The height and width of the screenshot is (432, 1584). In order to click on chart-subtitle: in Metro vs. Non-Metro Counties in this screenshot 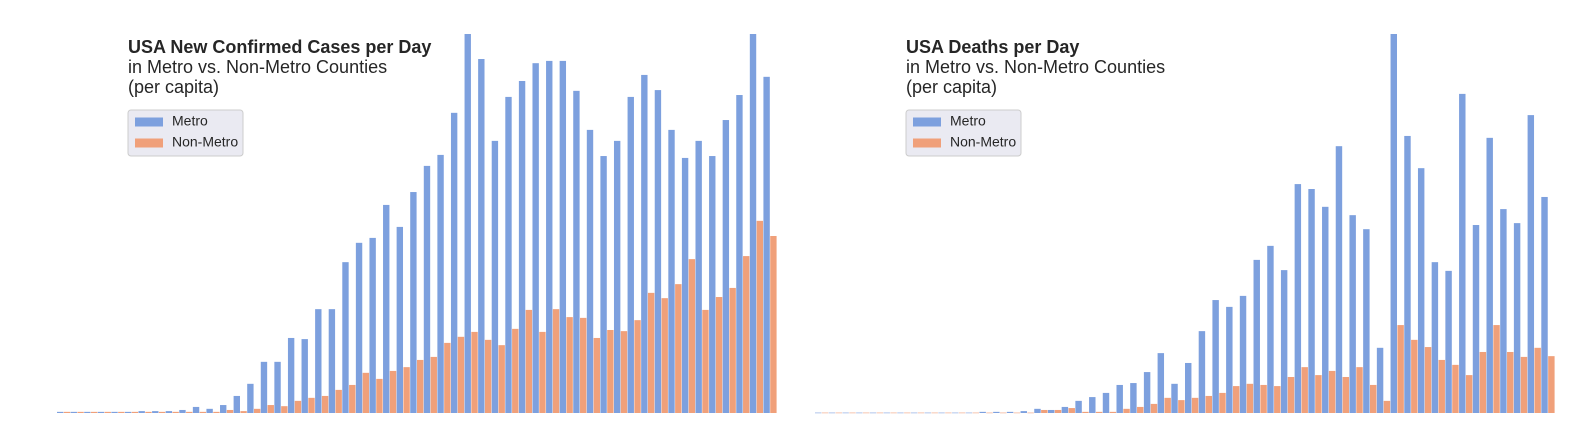, I will do `click(1035, 67)`.